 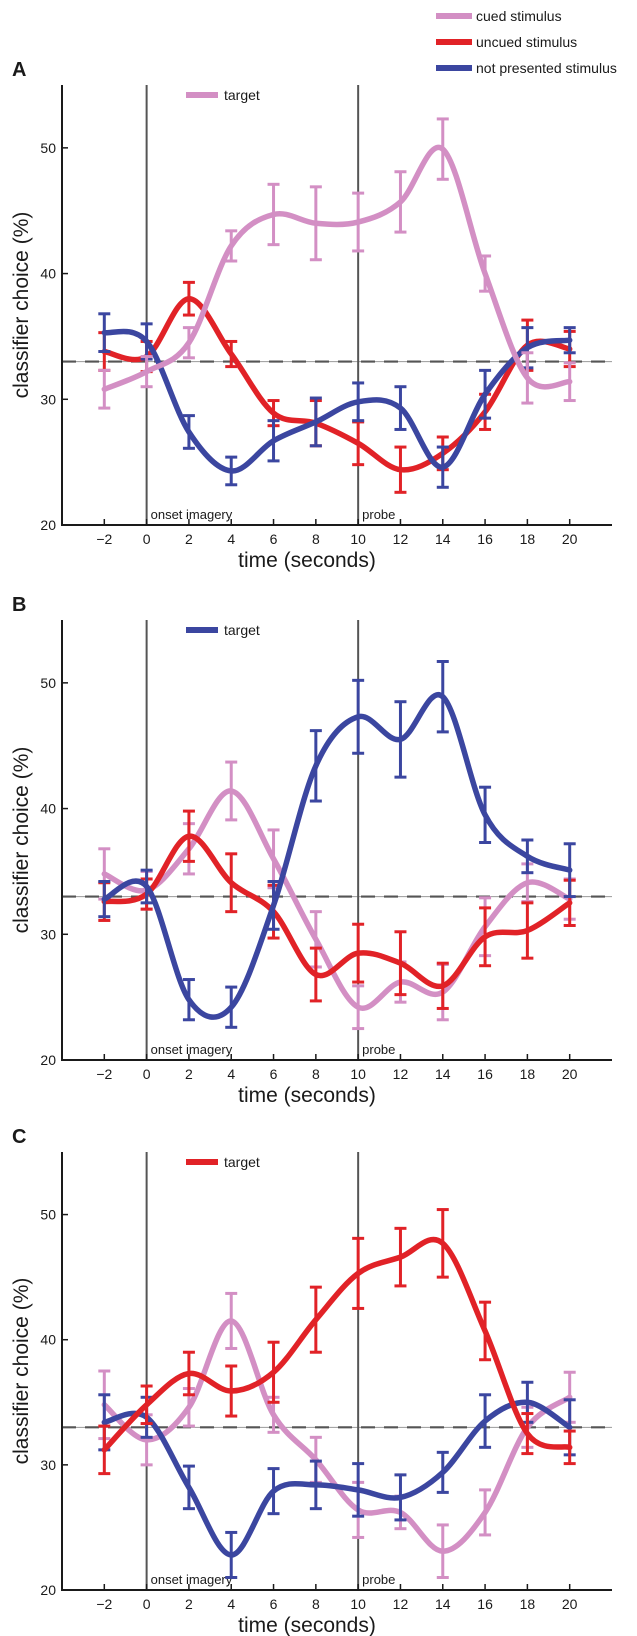 What do you see at coordinates (231, 1604) in the screenshot?
I see `x-tick-label: 4` at bounding box center [231, 1604].